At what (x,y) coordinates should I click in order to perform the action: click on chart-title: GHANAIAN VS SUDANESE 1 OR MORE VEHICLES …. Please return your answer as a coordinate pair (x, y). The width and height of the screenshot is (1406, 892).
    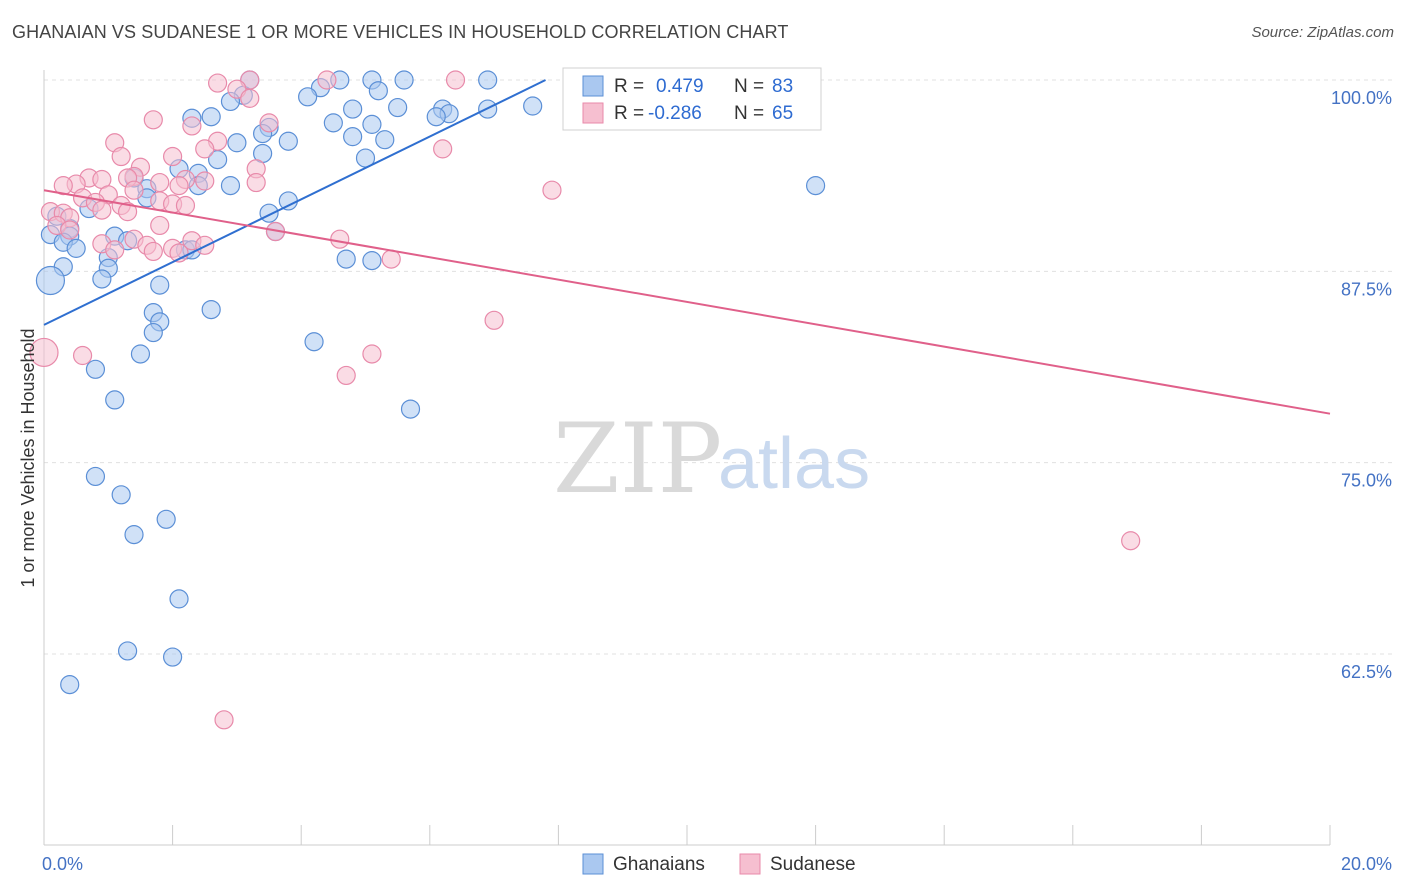
    Looking at the image, I should click on (400, 32).